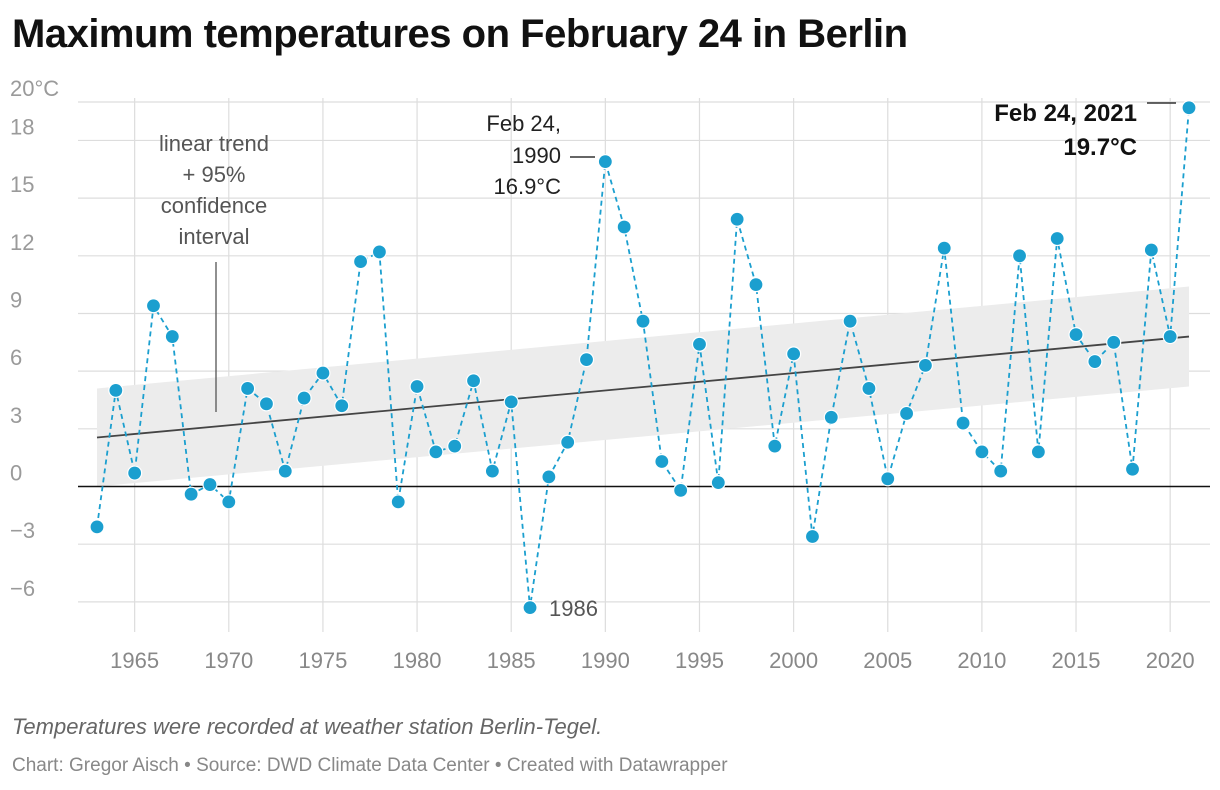 This screenshot has width=1220, height=790. What do you see at coordinates (869, 388) in the screenshot?
I see `data-point-2004` at bounding box center [869, 388].